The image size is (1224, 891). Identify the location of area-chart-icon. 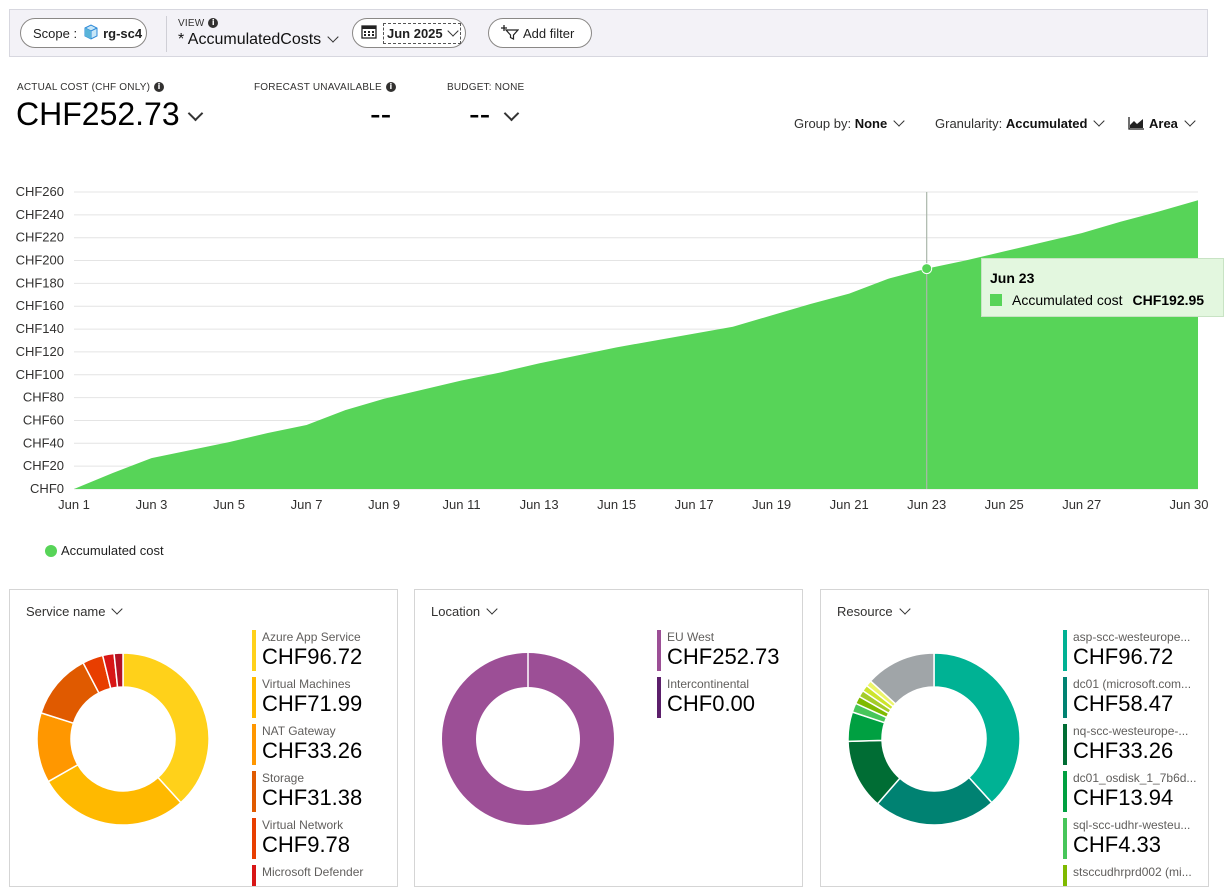
(1136, 124).